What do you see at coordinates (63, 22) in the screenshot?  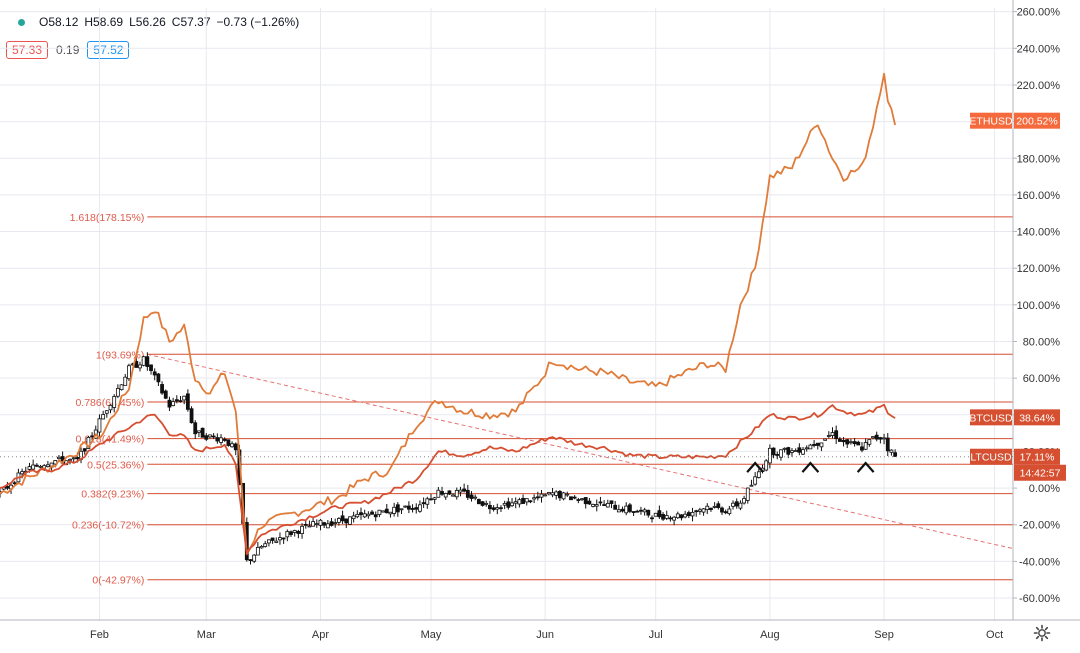 I see `open-value: 58.12` at bounding box center [63, 22].